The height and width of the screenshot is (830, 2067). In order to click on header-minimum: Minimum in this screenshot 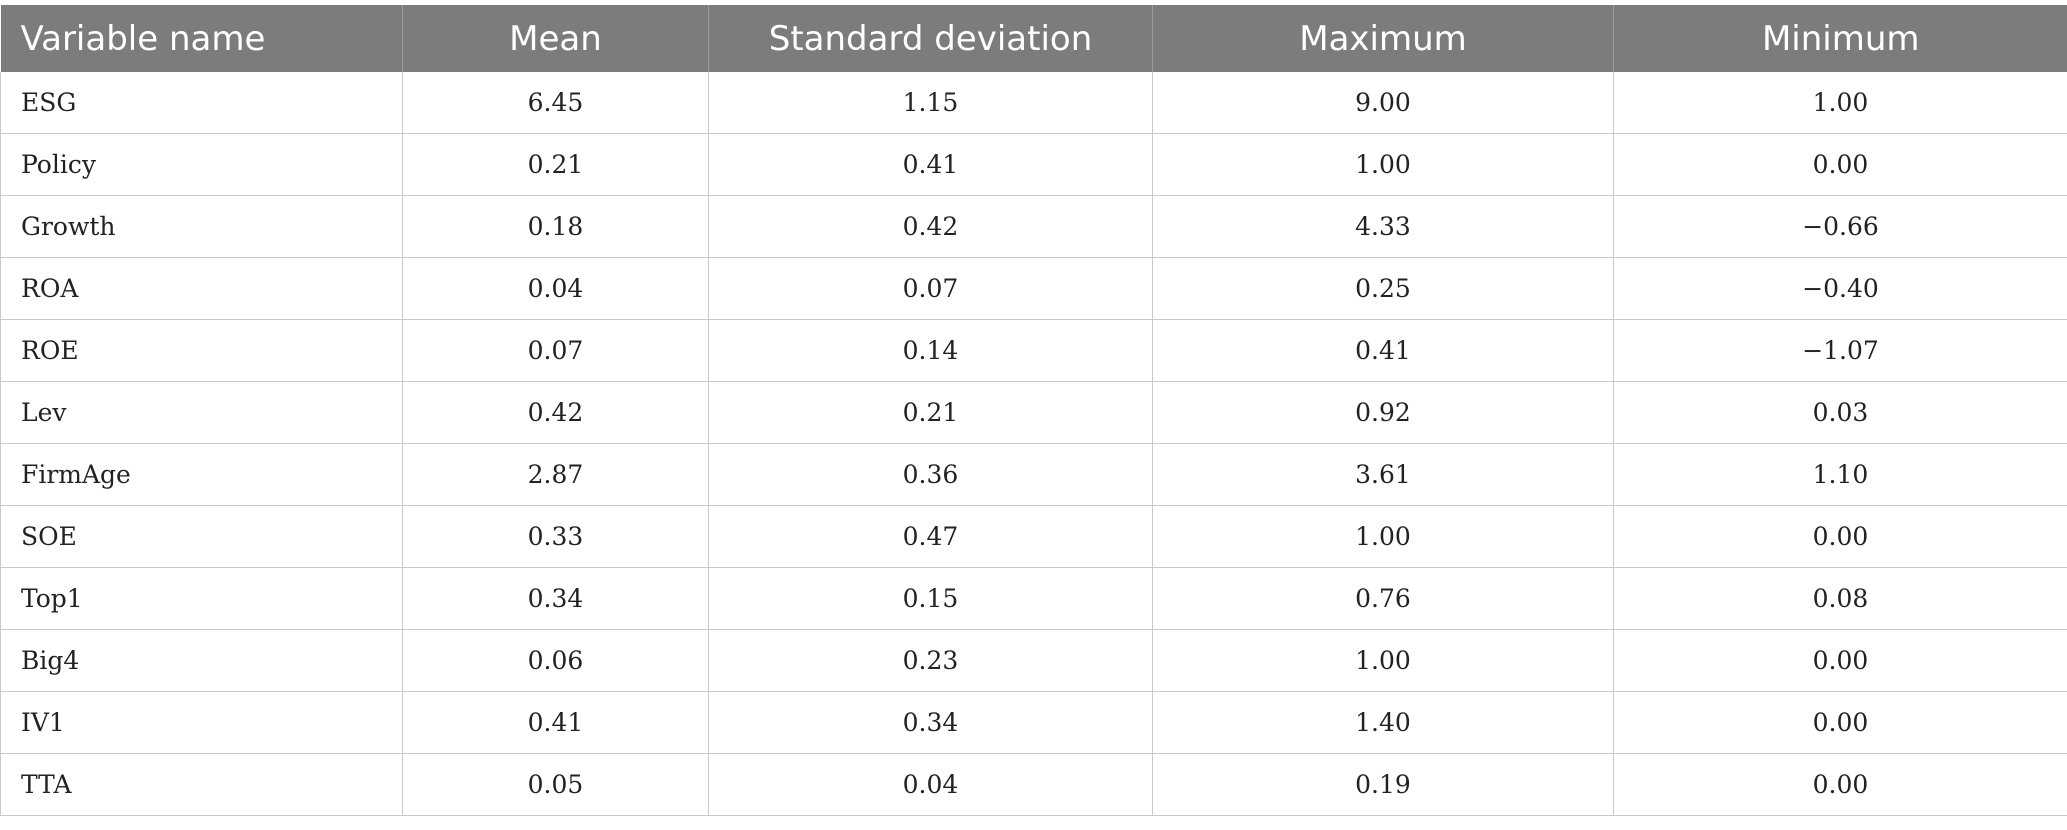, I will do `click(1840, 38)`.